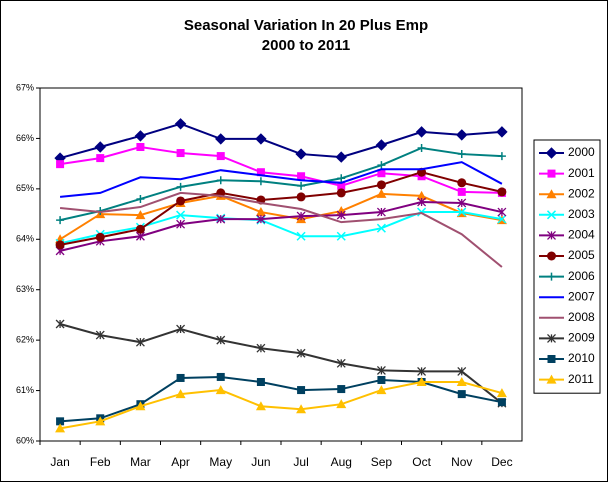  Describe the element at coordinates (501, 462) in the screenshot. I see `x-tick-label: Dec` at that location.